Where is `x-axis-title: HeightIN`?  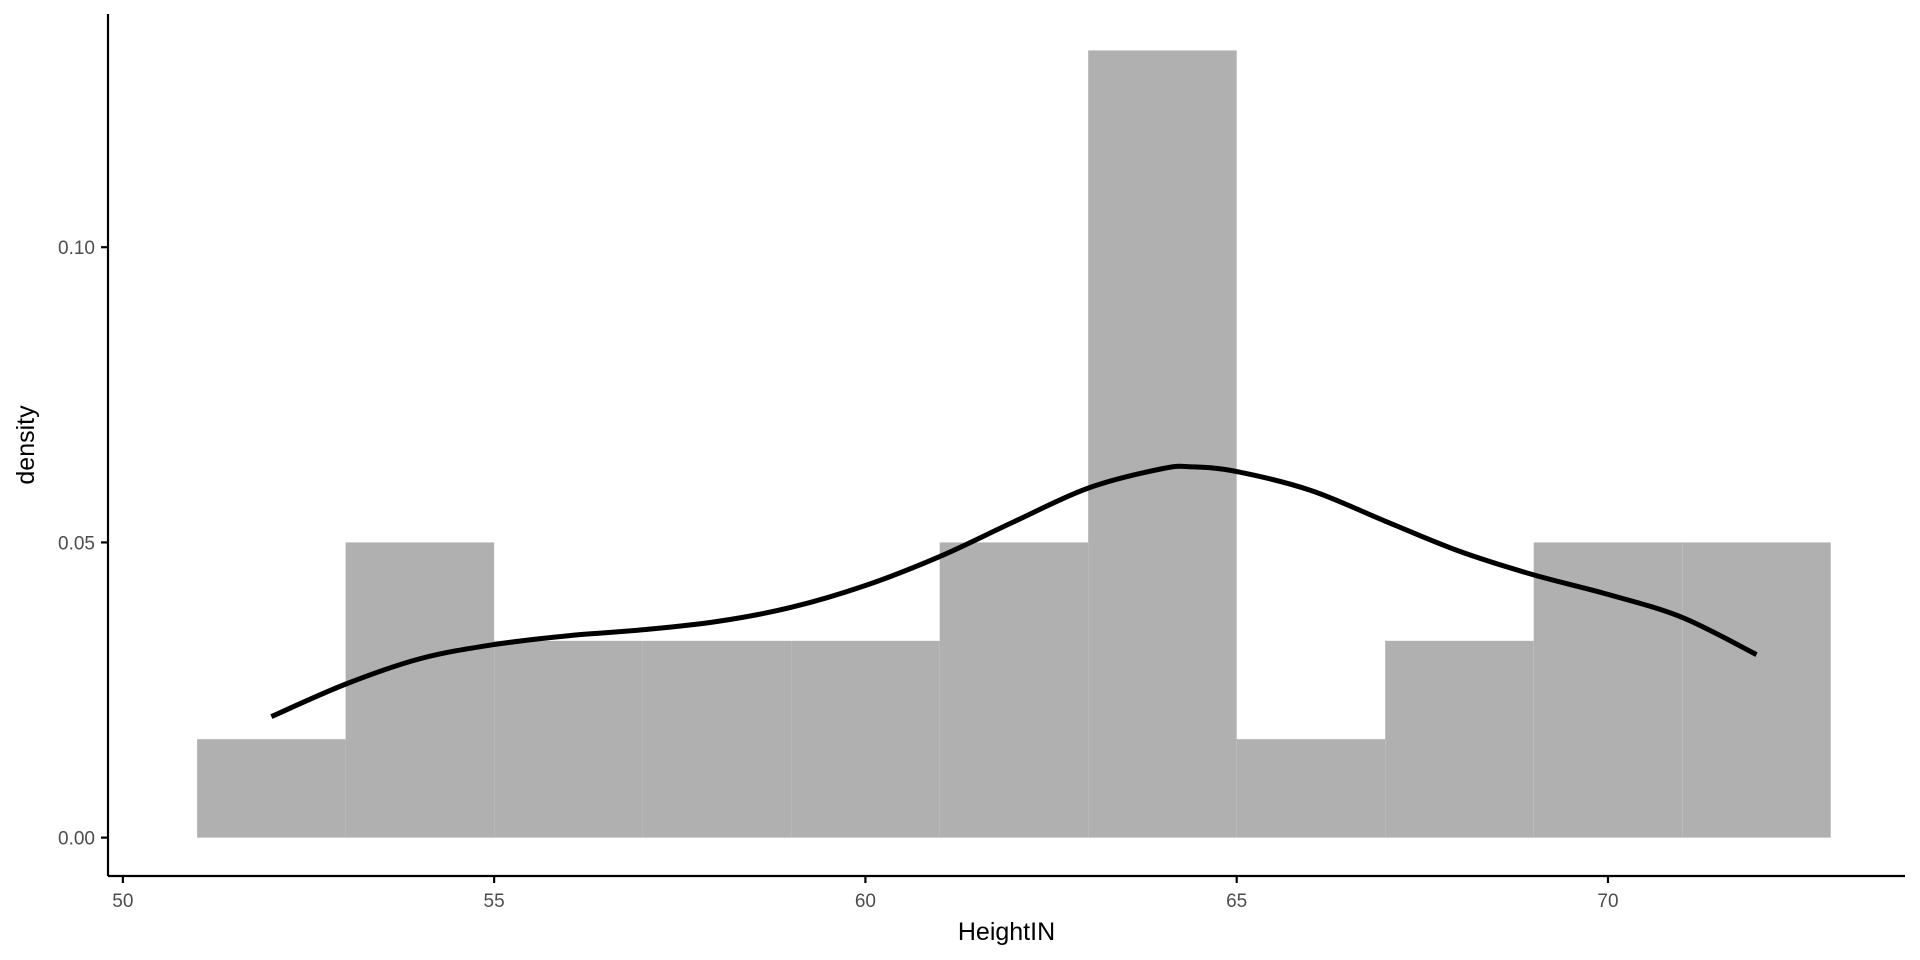 x-axis-title: HeightIN is located at coordinates (1006, 932).